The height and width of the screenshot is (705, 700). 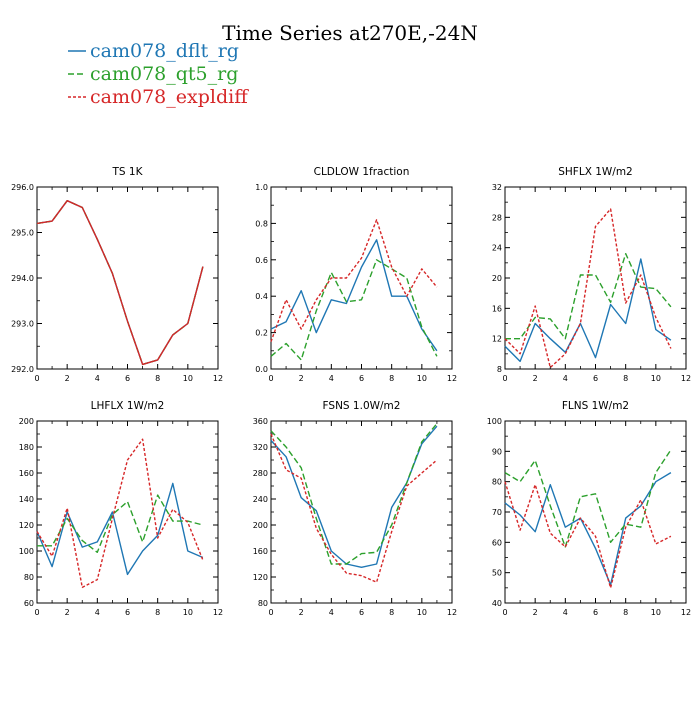 What do you see at coordinates (260, 499) in the screenshot?
I see `y-tick-label: 240` at bounding box center [260, 499].